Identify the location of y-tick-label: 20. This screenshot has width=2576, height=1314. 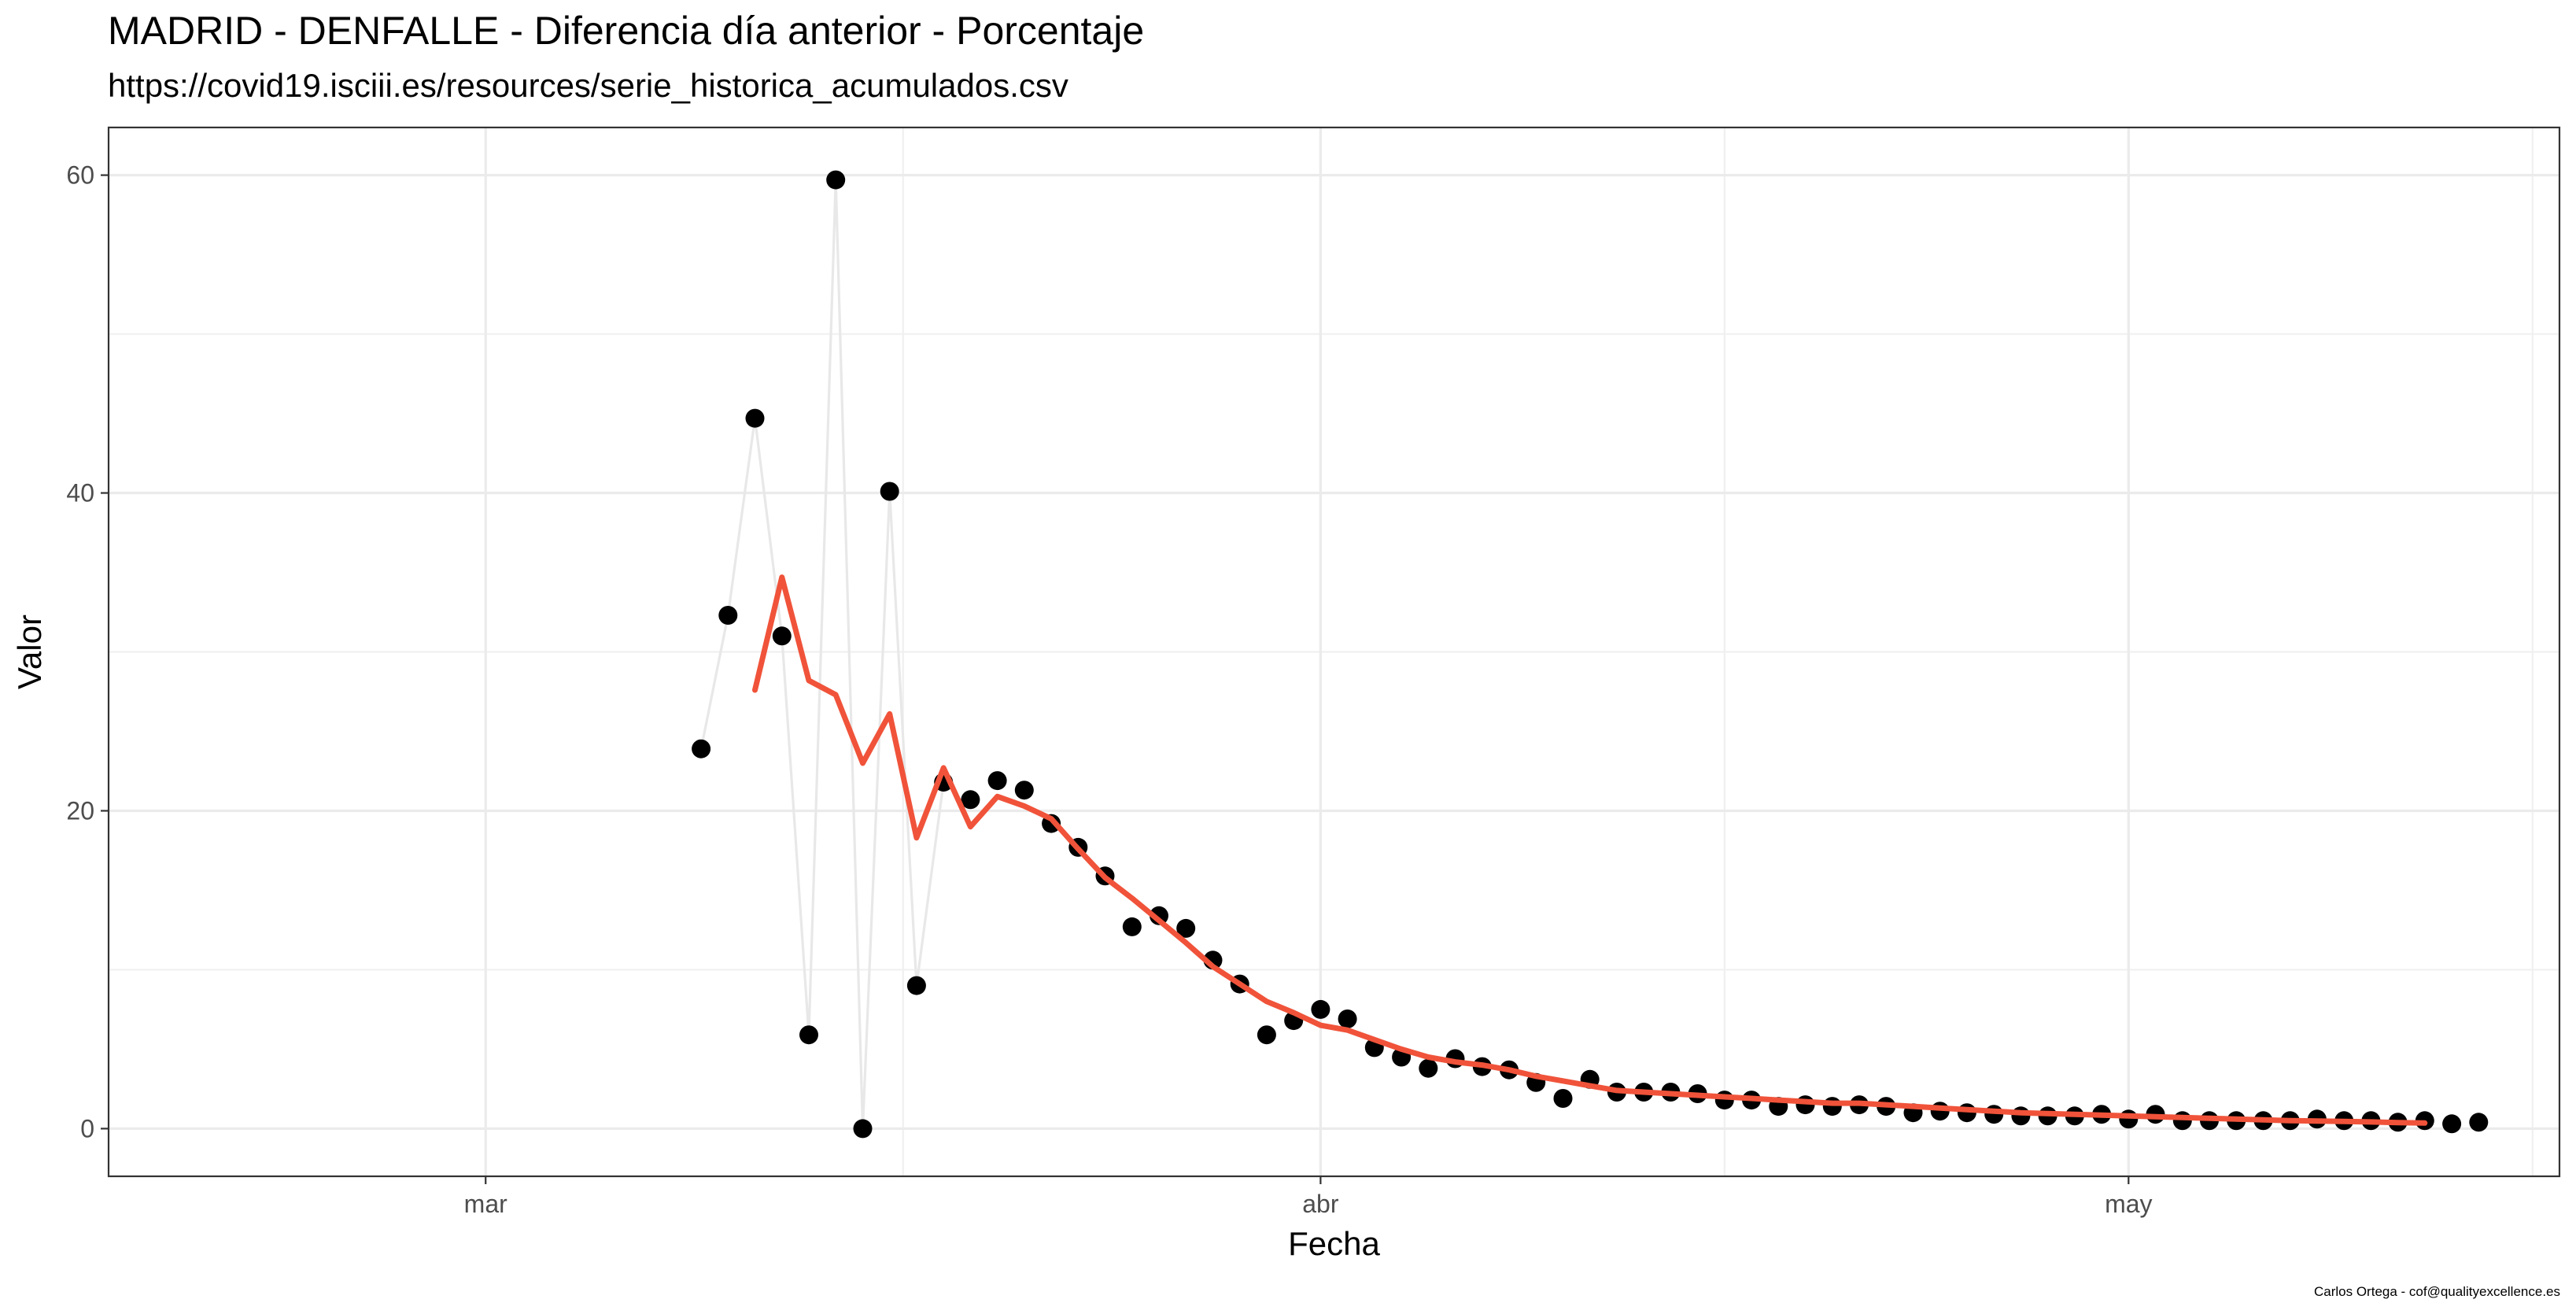
(80, 811).